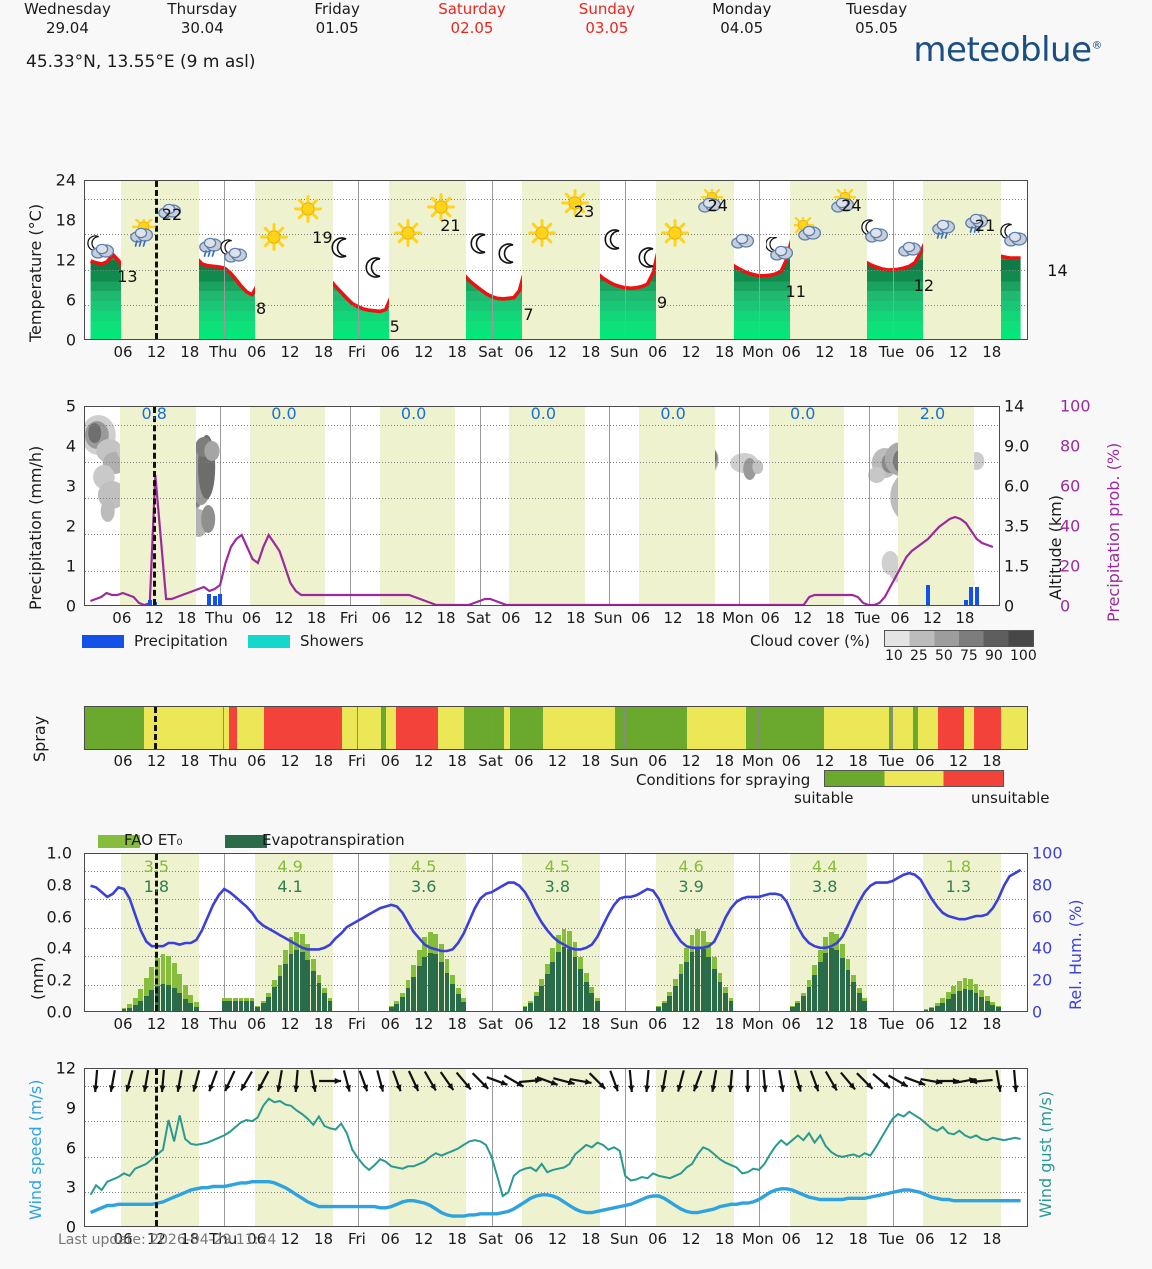 This screenshot has width=1152, height=1269. Describe the element at coordinates (1042, 980) in the screenshot. I see `y-tick-label: 20` at that location.